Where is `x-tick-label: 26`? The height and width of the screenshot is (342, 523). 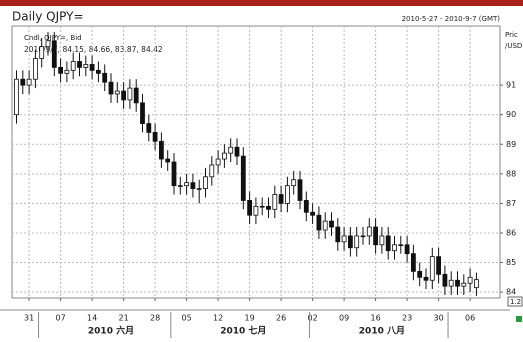 x-tick-label: 26 is located at coordinates (281, 318).